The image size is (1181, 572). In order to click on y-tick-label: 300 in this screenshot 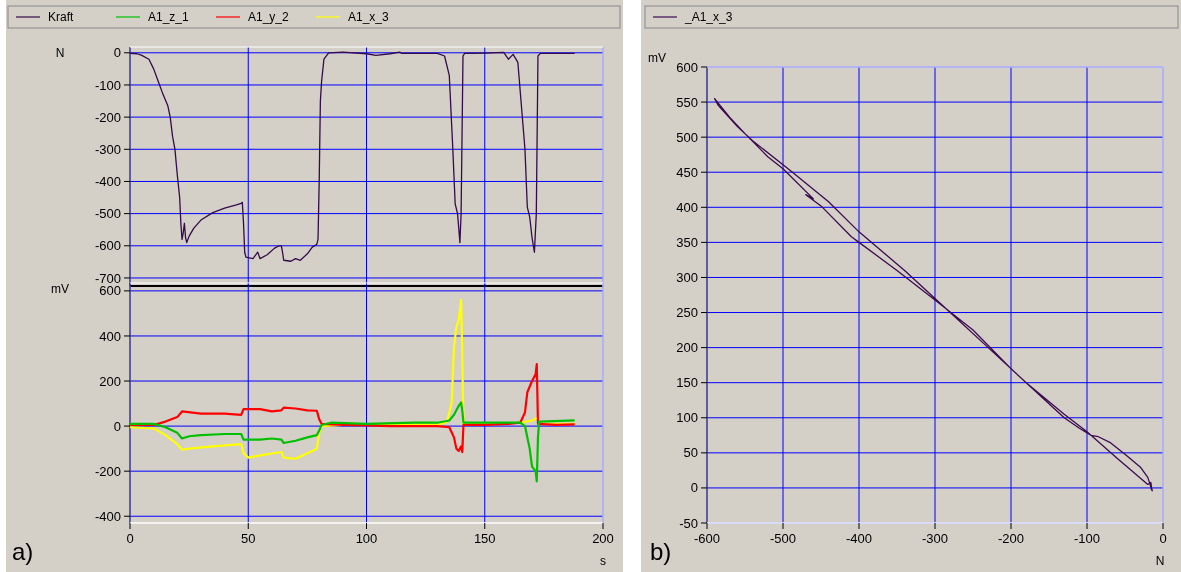, I will do `click(687, 278)`.